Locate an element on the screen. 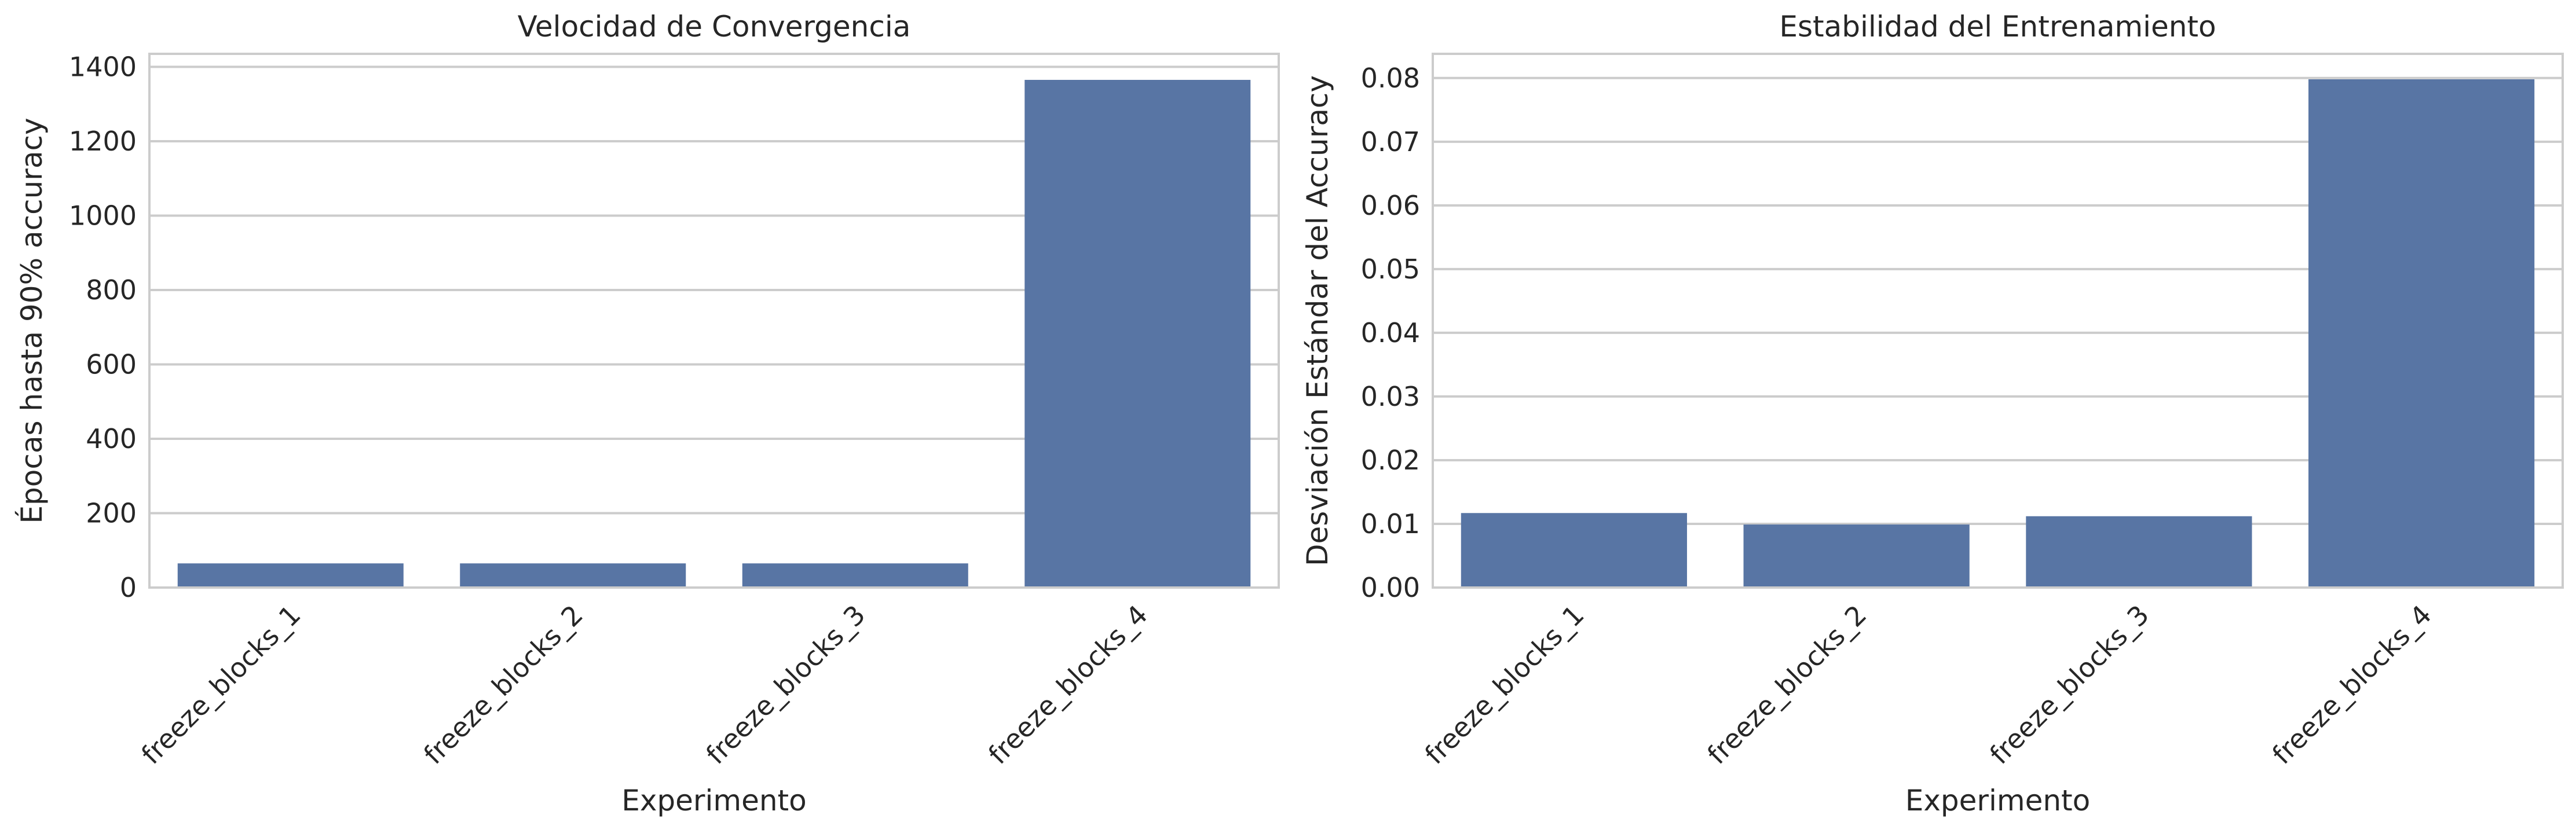 The width and height of the screenshot is (2576, 833). y-tick-label: 0.06 is located at coordinates (1390, 205).